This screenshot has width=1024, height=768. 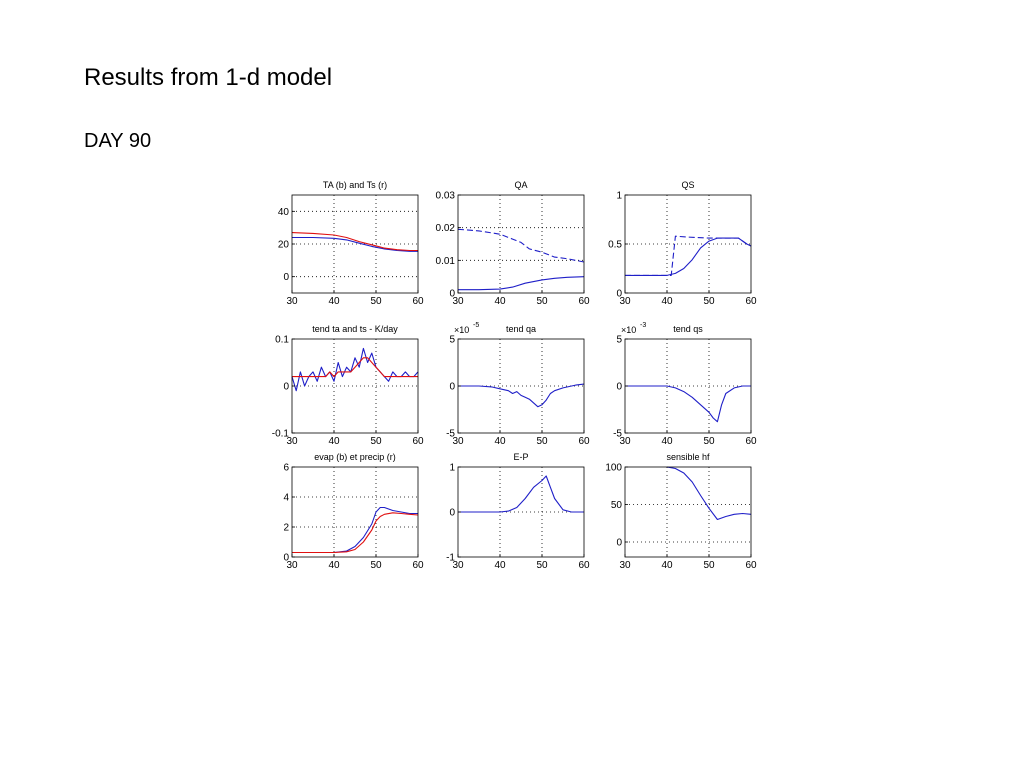 What do you see at coordinates (446, 196) in the screenshot?
I see `y-tick-label: 0.03` at bounding box center [446, 196].